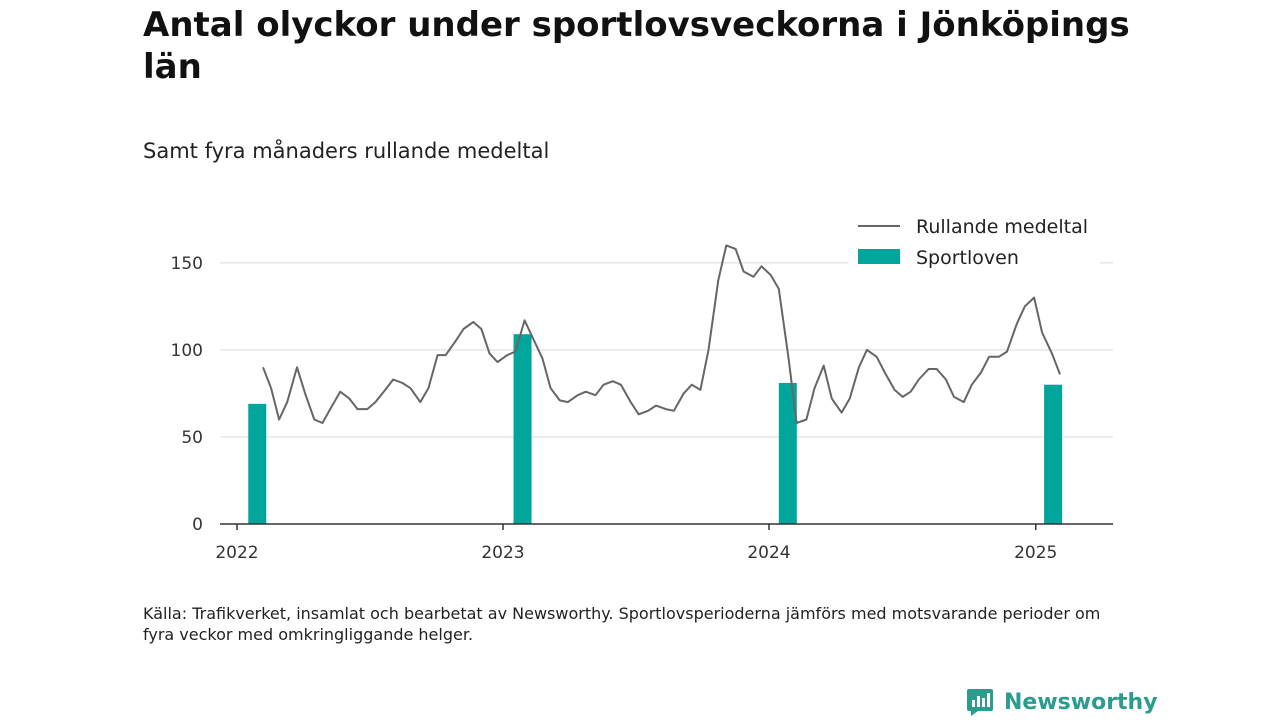 The image size is (1280, 720). Describe the element at coordinates (346, 151) in the screenshot. I see `chart-subtitle: Samt fyra månaders rullande medeltal` at that location.